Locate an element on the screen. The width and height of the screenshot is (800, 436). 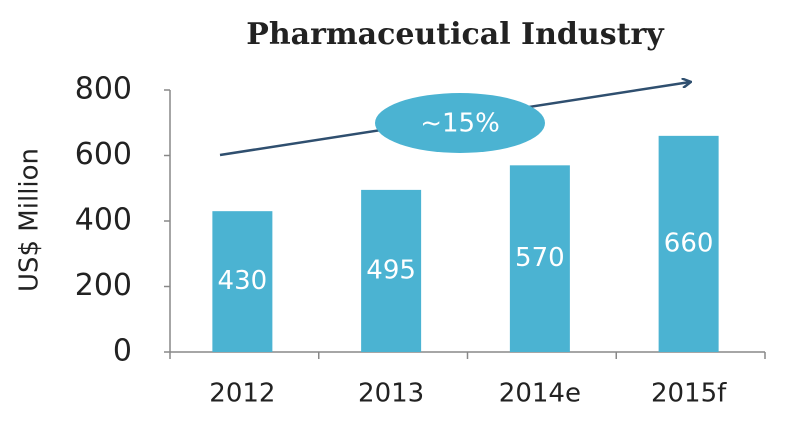
value-label: 495 is located at coordinates (391, 270).